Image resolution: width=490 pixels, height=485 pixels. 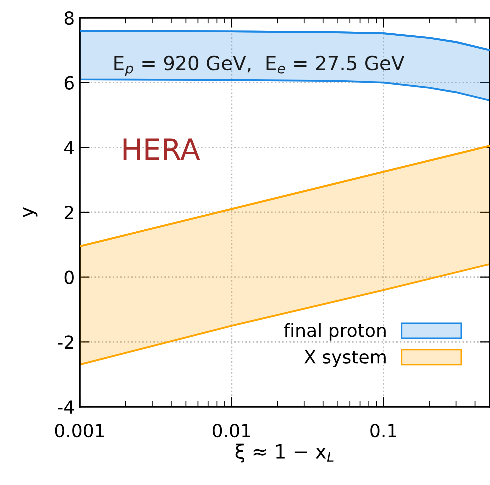 What do you see at coordinates (383, 431) in the screenshot?
I see `x-tick-label: 0.1` at bounding box center [383, 431].